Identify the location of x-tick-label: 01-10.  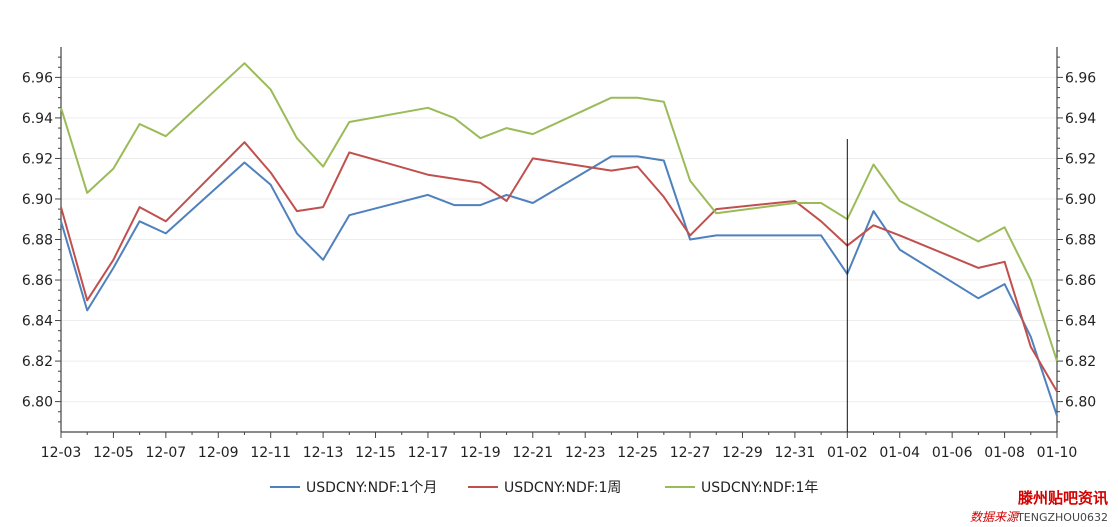
(1057, 453).